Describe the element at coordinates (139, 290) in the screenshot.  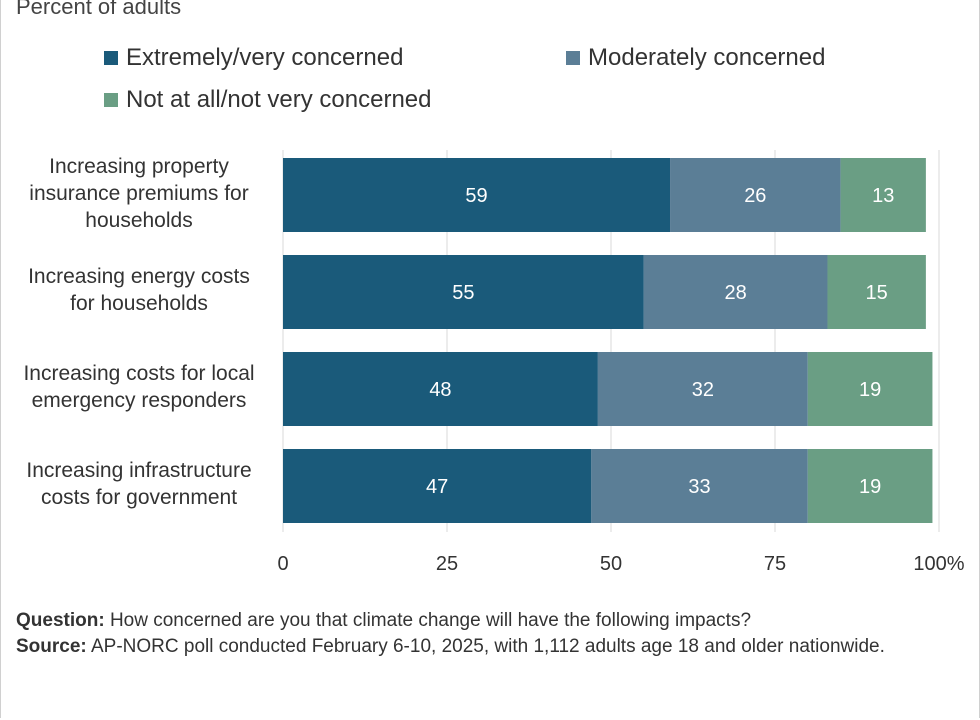
I see `category-label: Increasing energy costs for households` at that location.